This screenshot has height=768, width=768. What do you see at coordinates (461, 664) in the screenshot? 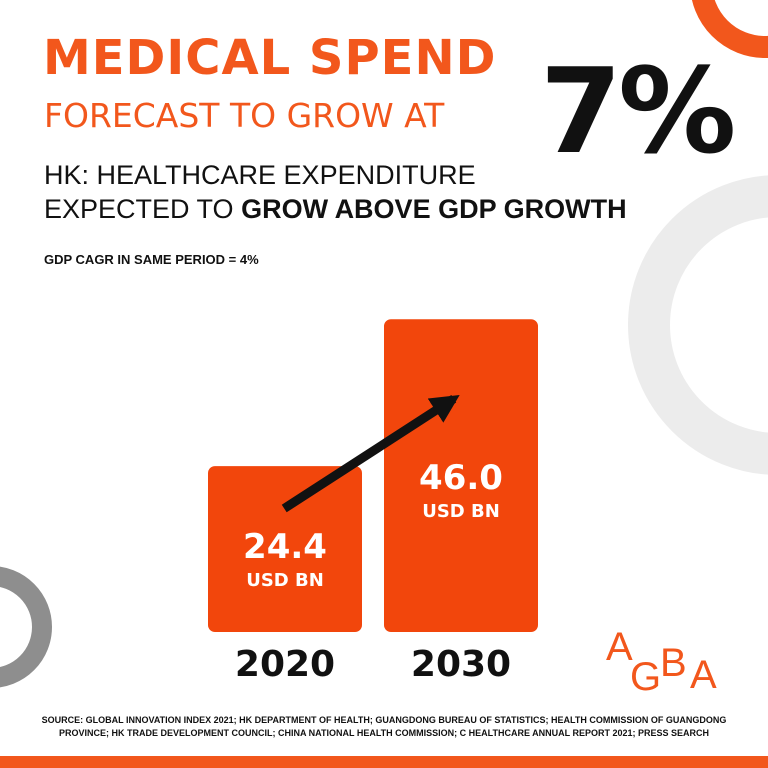
I see `category-label-2030: 2030` at bounding box center [461, 664].